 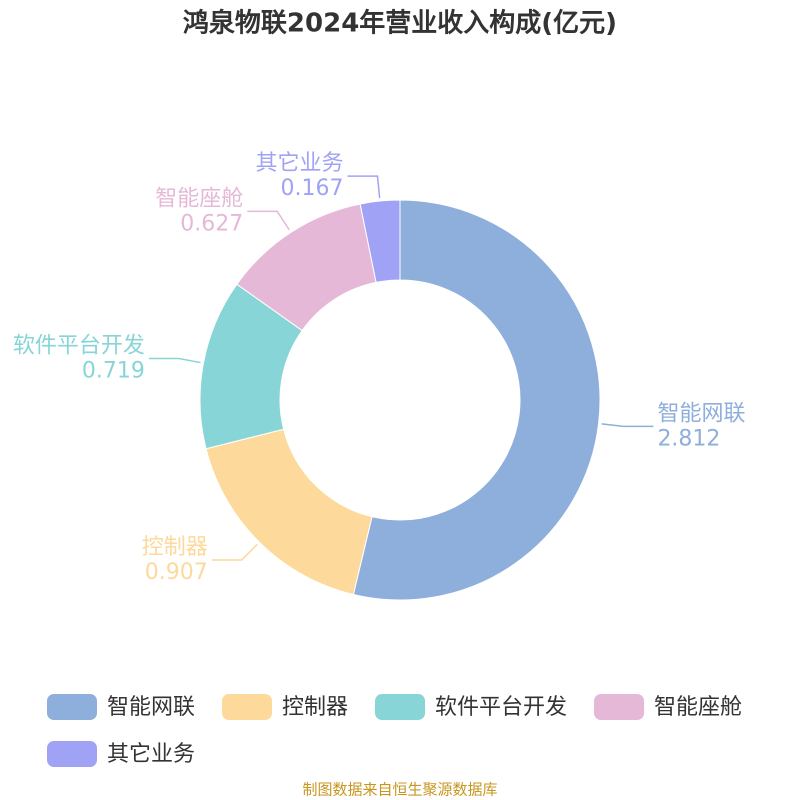 What do you see at coordinates (176, 572) in the screenshot?
I see `slice-value: 0.907` at bounding box center [176, 572].